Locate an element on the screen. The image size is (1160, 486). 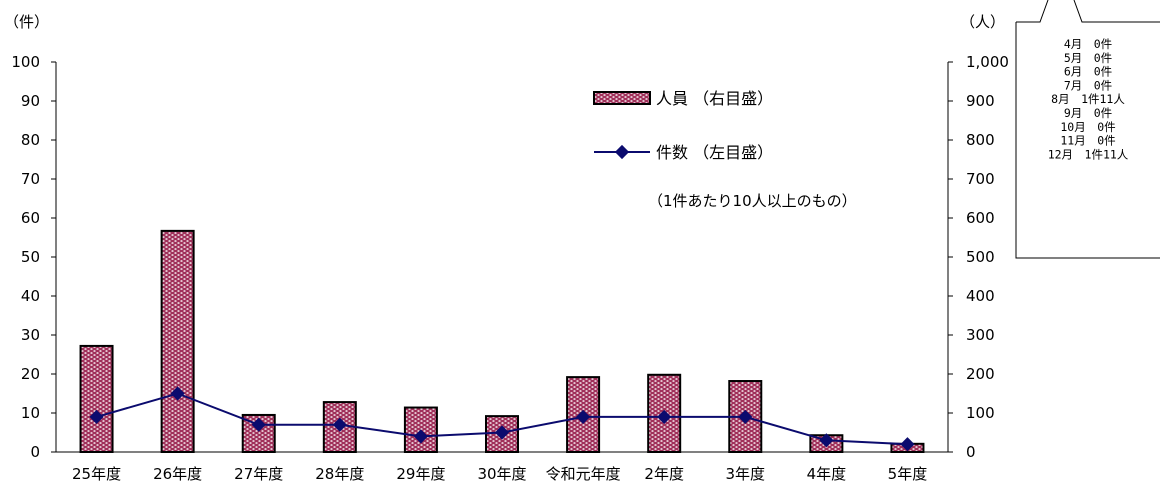
legend-line-label: 件数 （左目盛） is located at coordinates (714, 152).